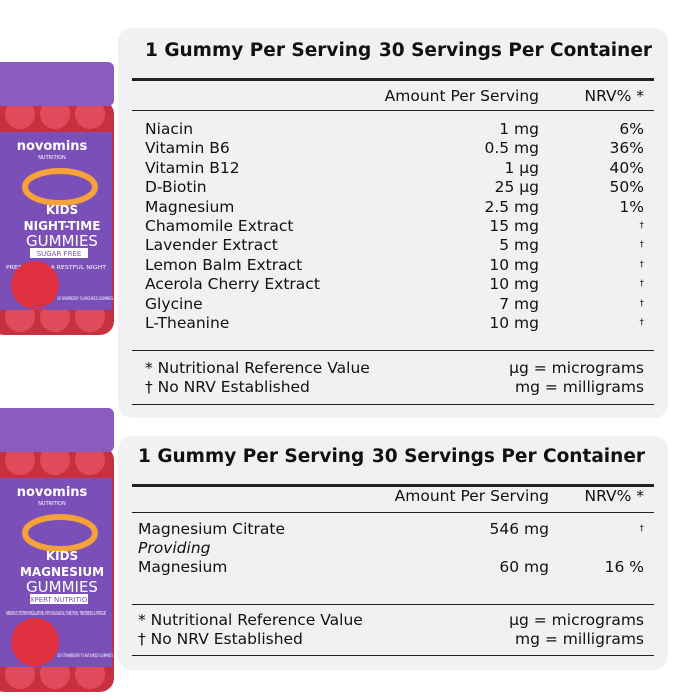 Image resolution: width=700 pixels, height=700 pixels. Describe the element at coordinates (519, 529) in the screenshot. I see `nutrient-amount: 546 mg` at that location.